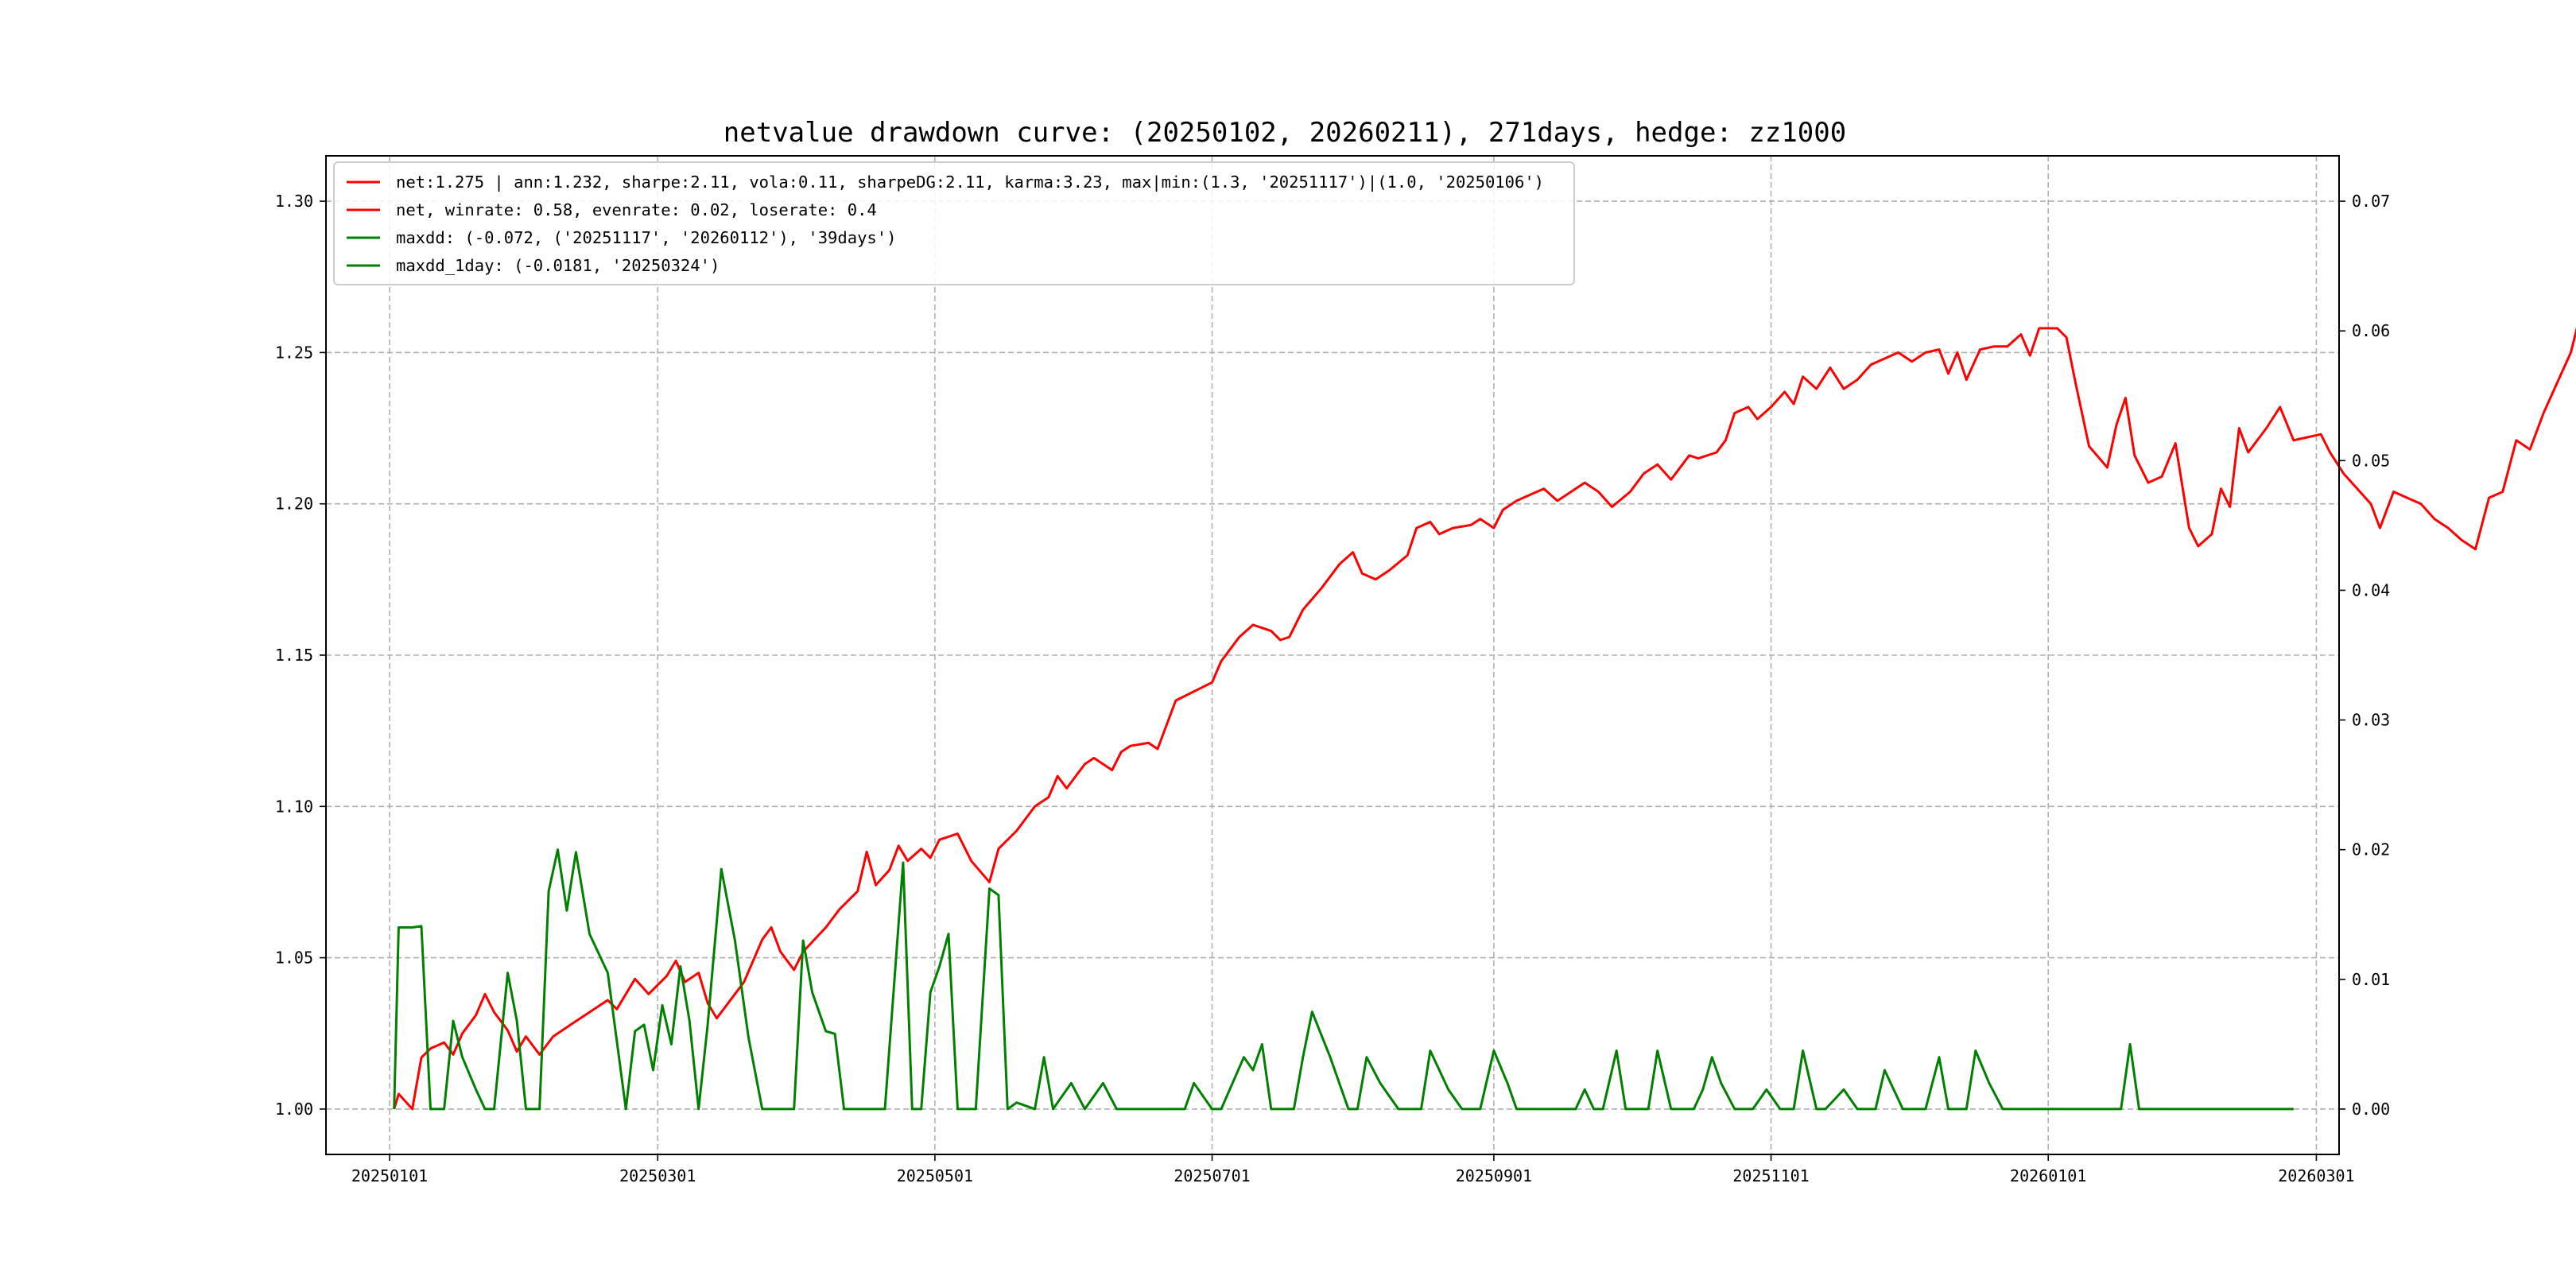 This screenshot has width=2576, height=1288. What do you see at coordinates (558, 265) in the screenshot?
I see `legend-entry: maxdd_1day: (-0.0181, '20250324')` at bounding box center [558, 265].